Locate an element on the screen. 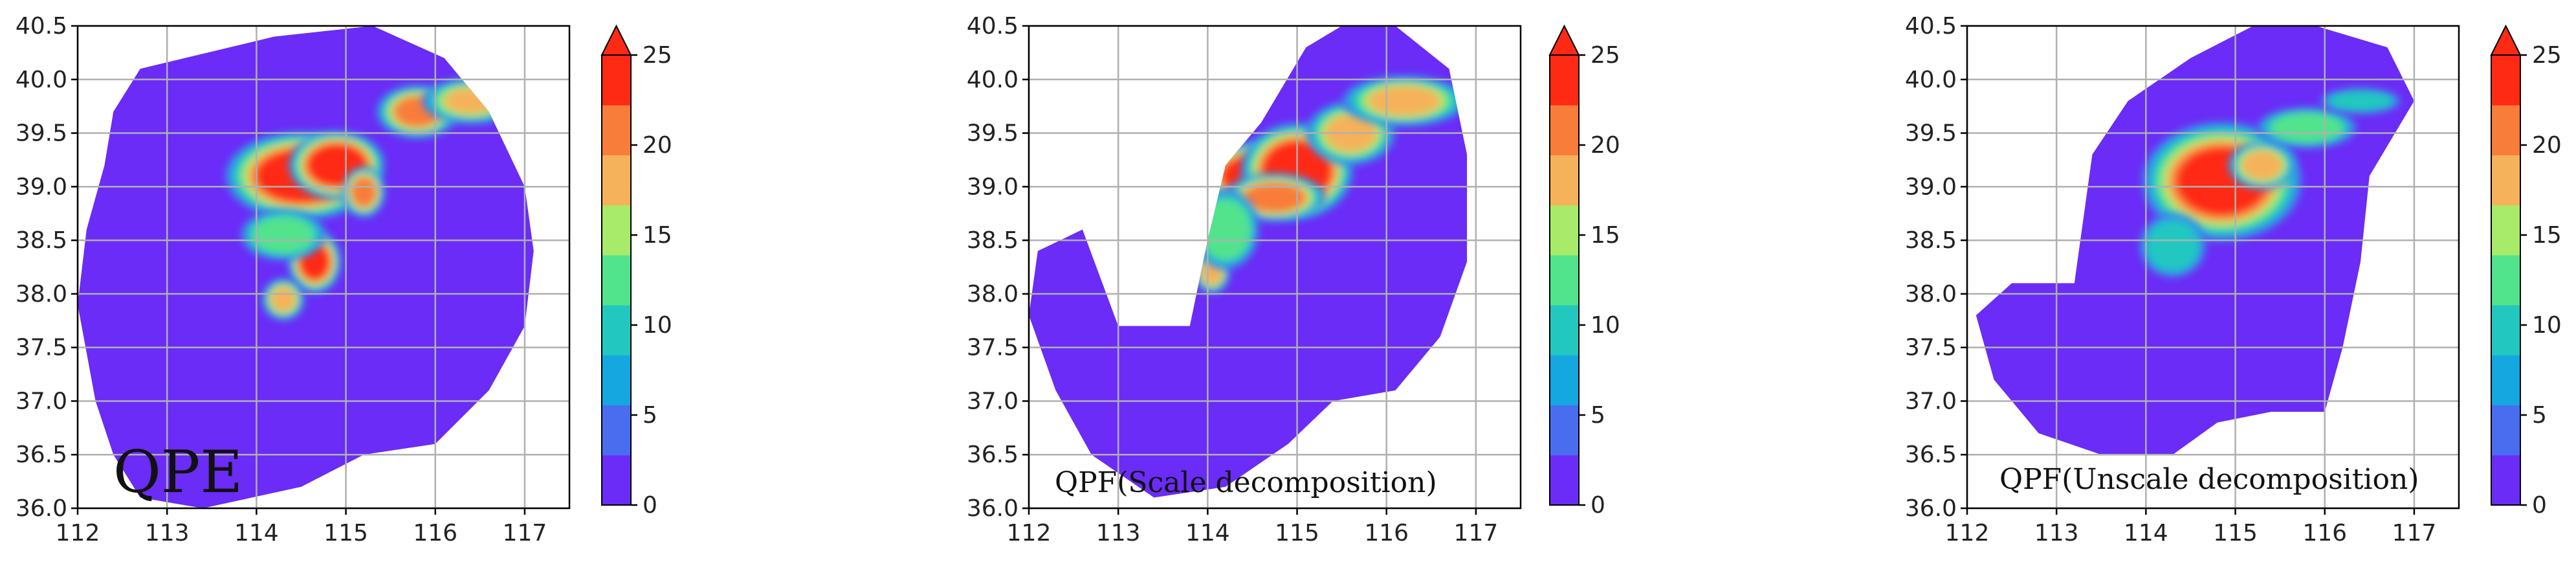  colorbar-tick-label: 10 is located at coordinates (1606, 325).